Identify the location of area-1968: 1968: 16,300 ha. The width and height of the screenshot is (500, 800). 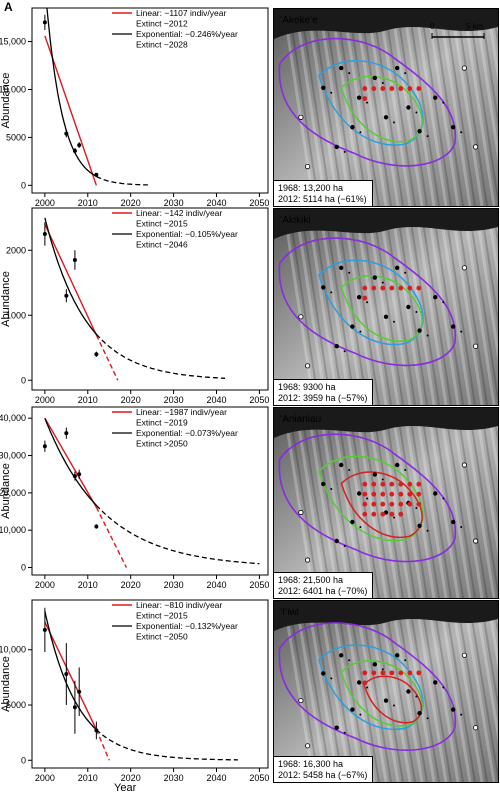
(311, 764).